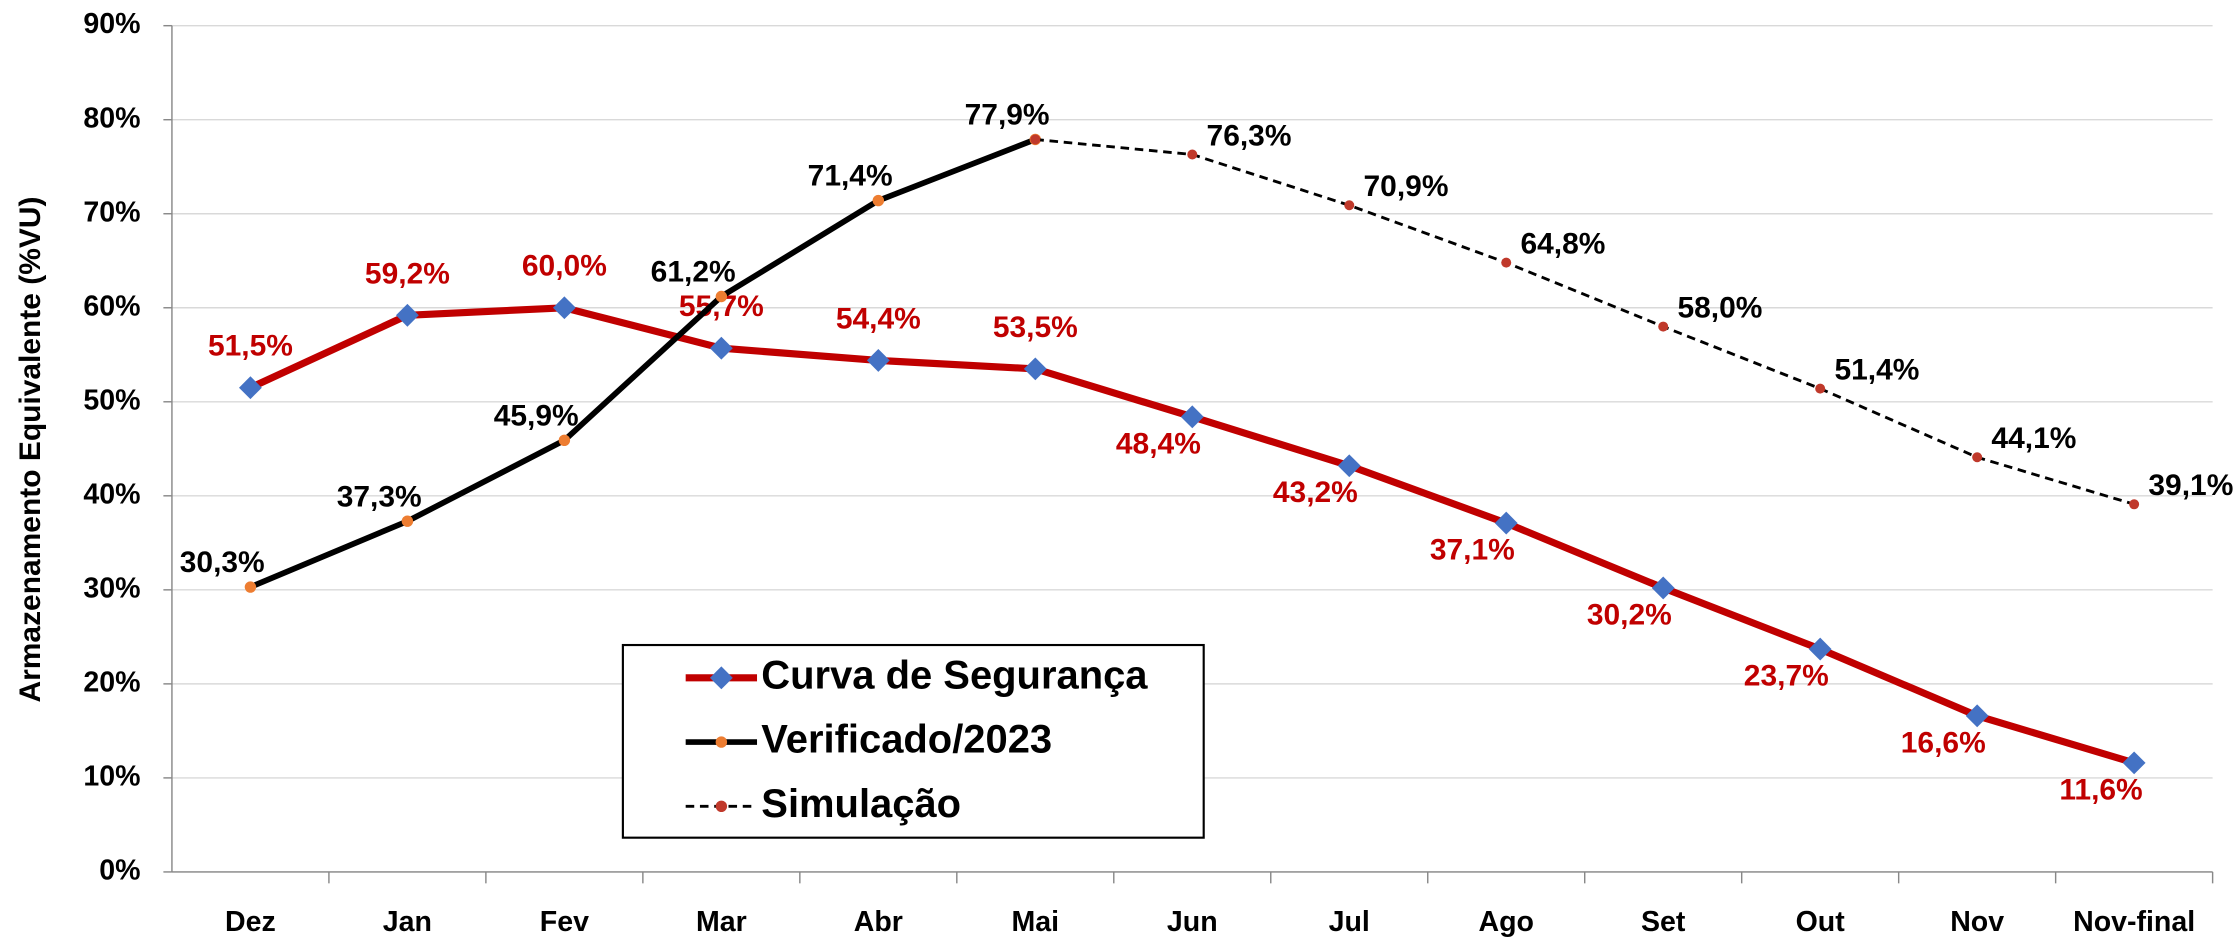  What do you see at coordinates (721, 922) in the screenshot?
I see `x-tick-label: Mar` at bounding box center [721, 922].